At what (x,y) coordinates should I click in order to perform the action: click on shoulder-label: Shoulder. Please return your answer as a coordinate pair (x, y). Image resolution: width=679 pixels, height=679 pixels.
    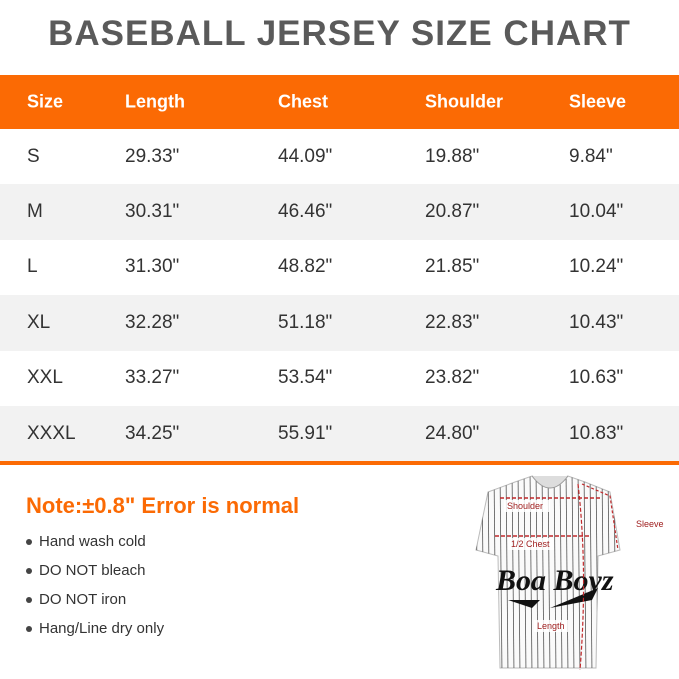
    Looking at the image, I should click on (525, 506).